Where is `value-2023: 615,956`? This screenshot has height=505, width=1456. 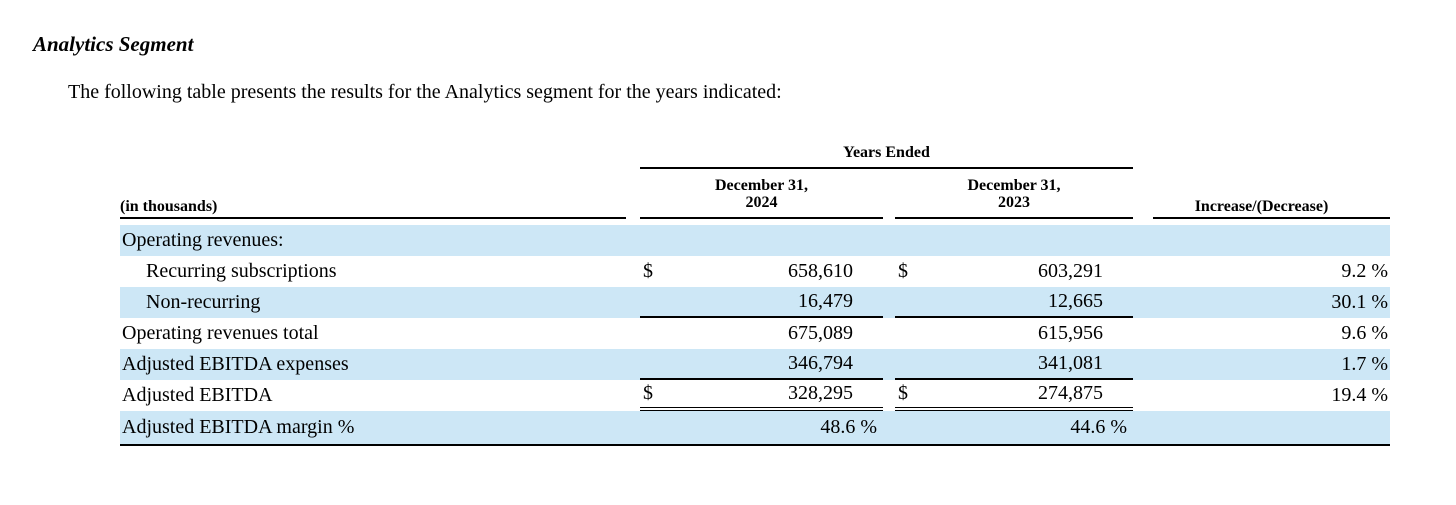
value-2023: 615,956 is located at coordinates (1070, 333).